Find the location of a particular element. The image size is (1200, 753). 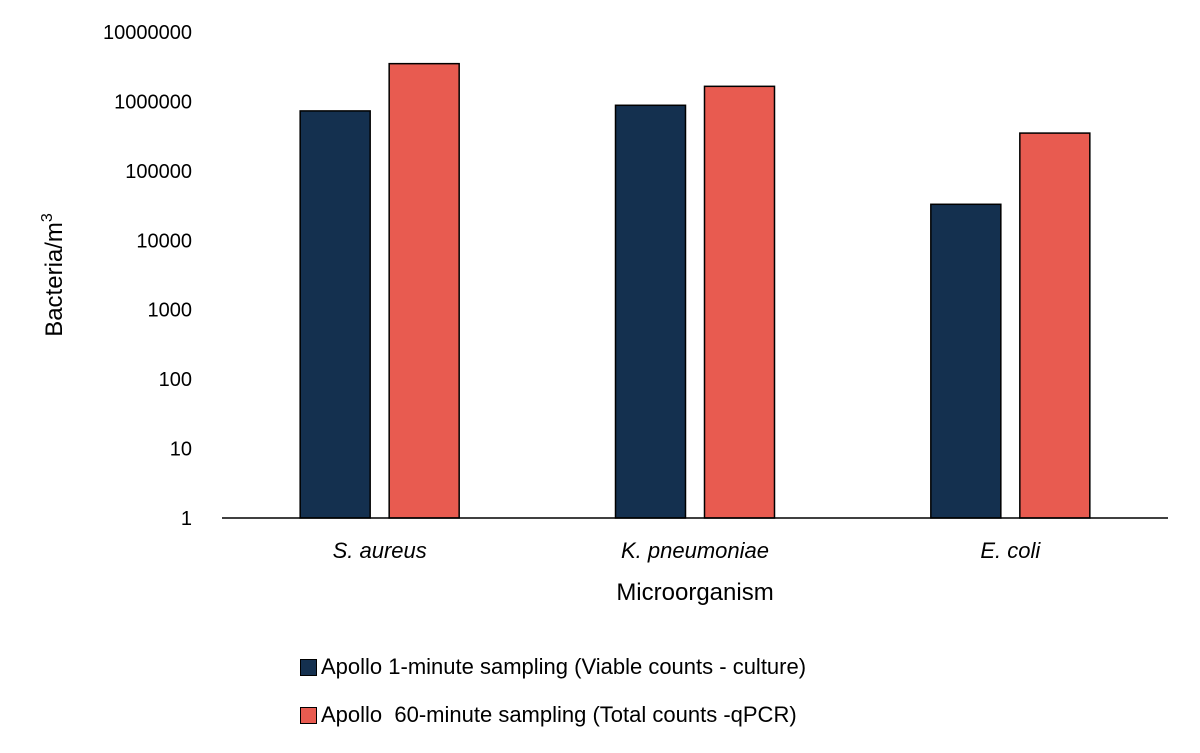

x-axis-categories: S. aureus K. pneumoniae E. coli is located at coordinates (687, 550).